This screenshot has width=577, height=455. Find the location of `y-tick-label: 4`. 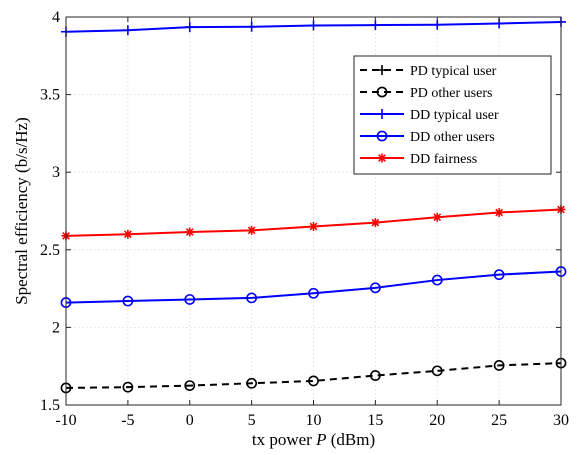

y-tick-label: 4 is located at coordinates (56, 17).